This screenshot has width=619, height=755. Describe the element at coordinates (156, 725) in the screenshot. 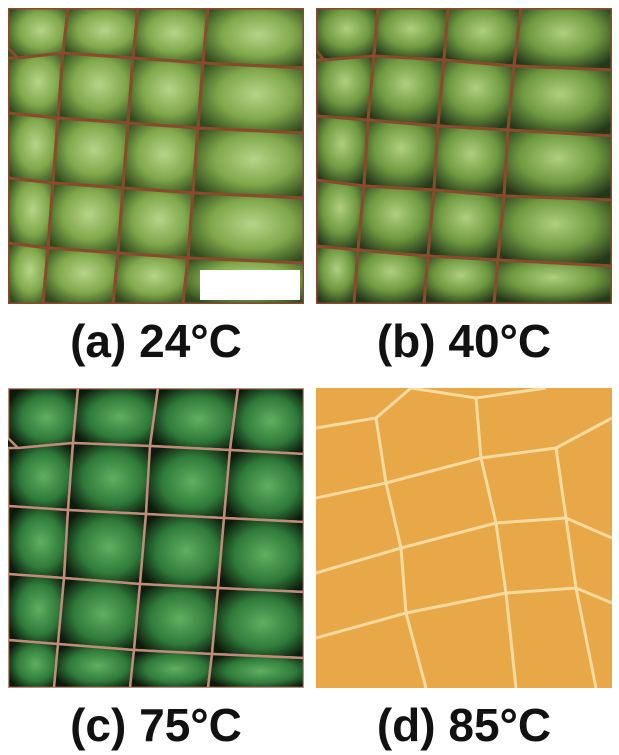

I see `caption-c: (c) 75°C` at that location.